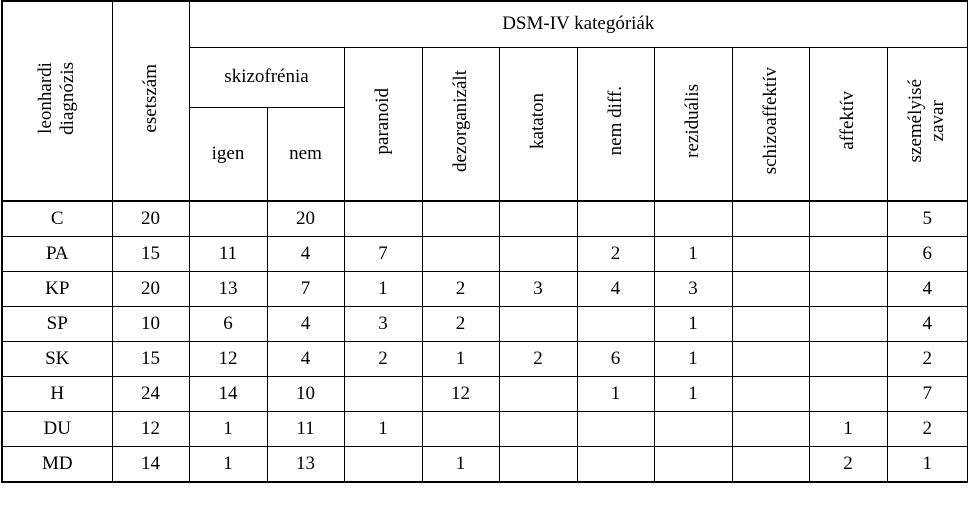 This screenshot has height=514, width=968. I want to click on header-schizoaffective: schizoaffektív, so click(770, 124).